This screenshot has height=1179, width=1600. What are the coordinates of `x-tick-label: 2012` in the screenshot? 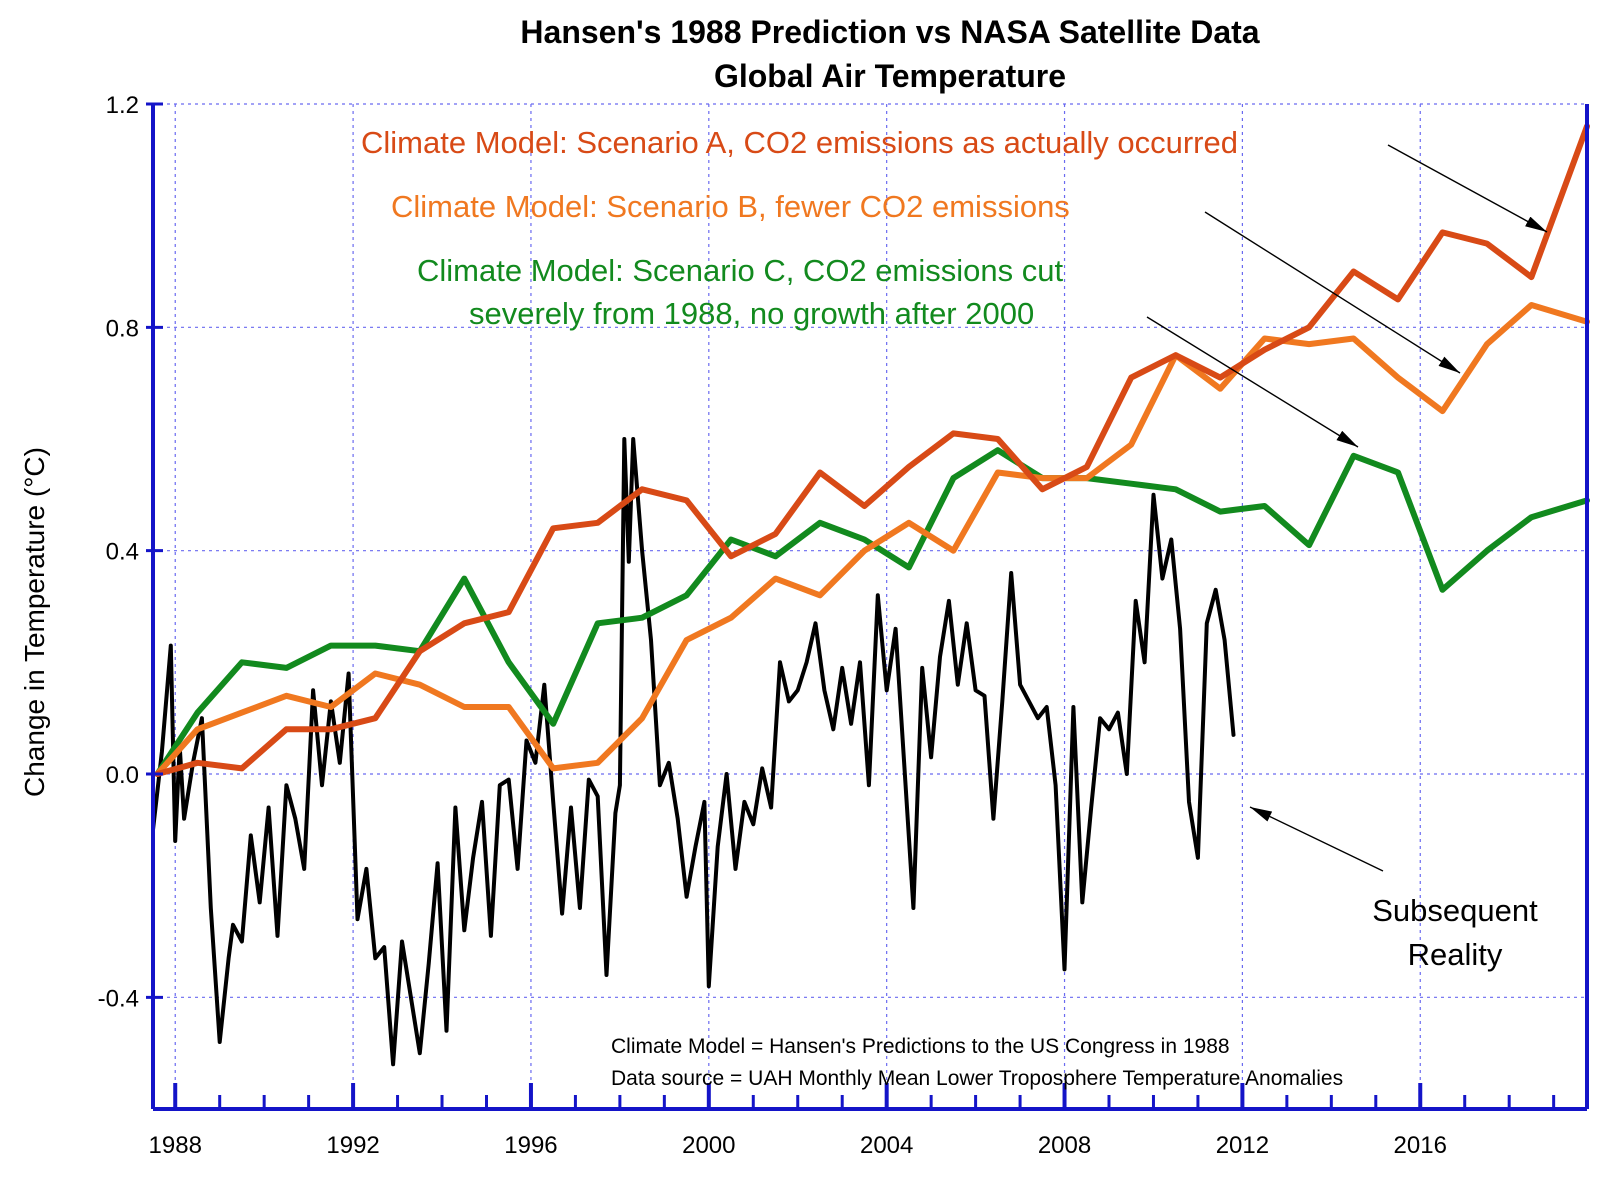 It's located at (1242, 1145).